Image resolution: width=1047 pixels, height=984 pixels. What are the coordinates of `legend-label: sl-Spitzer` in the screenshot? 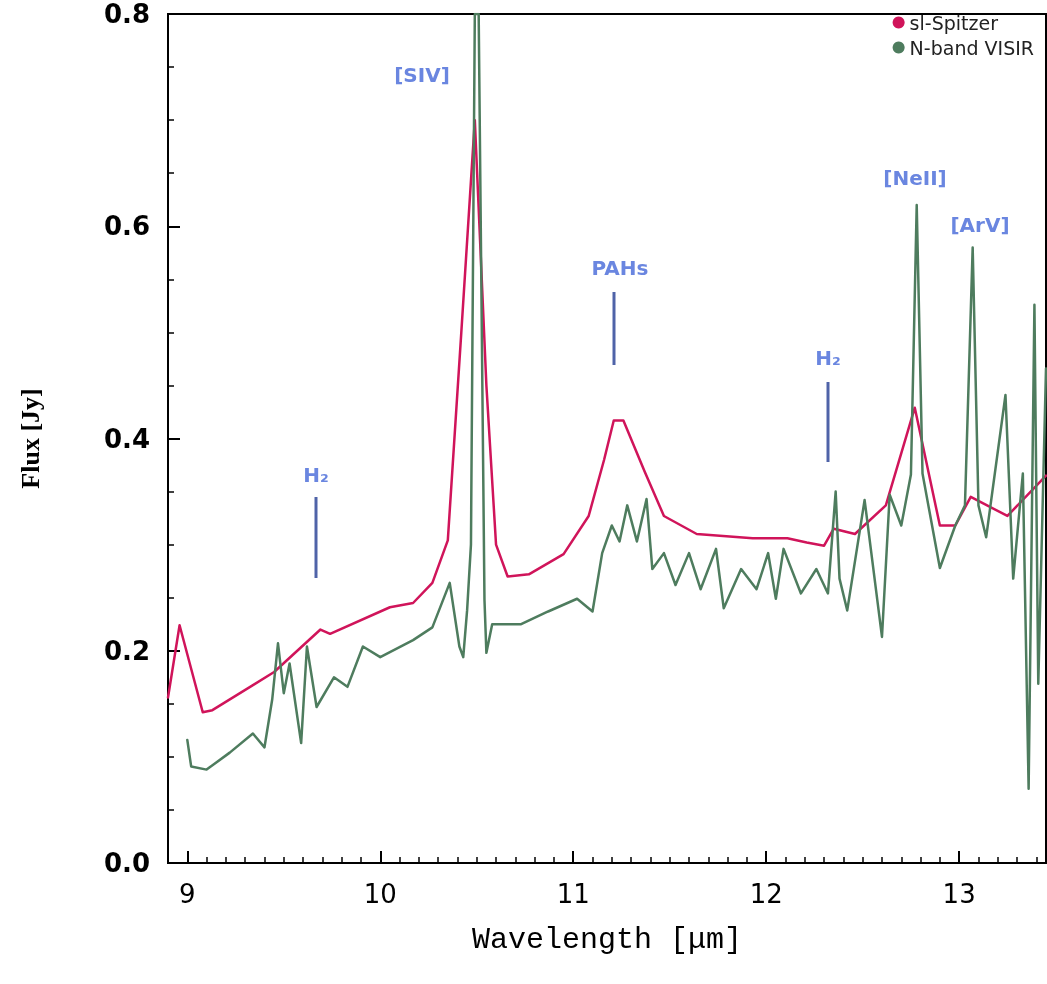 It's located at (954, 22).